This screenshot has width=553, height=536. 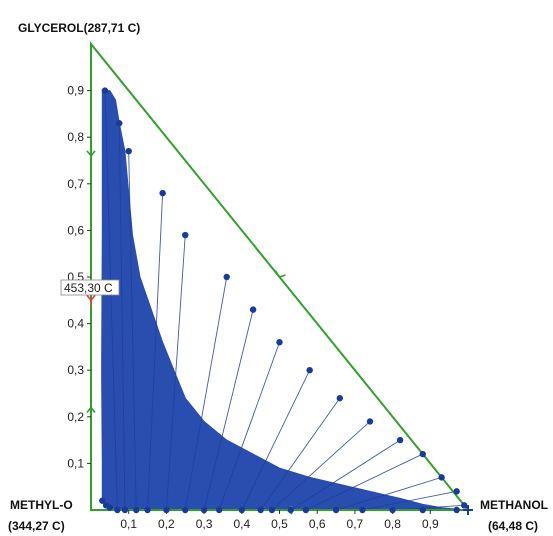 What do you see at coordinates (75, 463) in the screenshot?
I see `y-tick-label: 0,1` at bounding box center [75, 463].